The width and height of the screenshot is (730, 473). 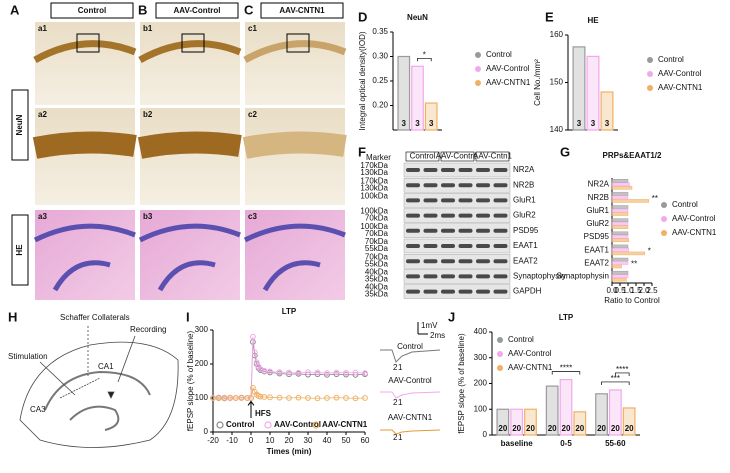 I want to click on x-tick-label: 0-5, so click(x=566, y=443).